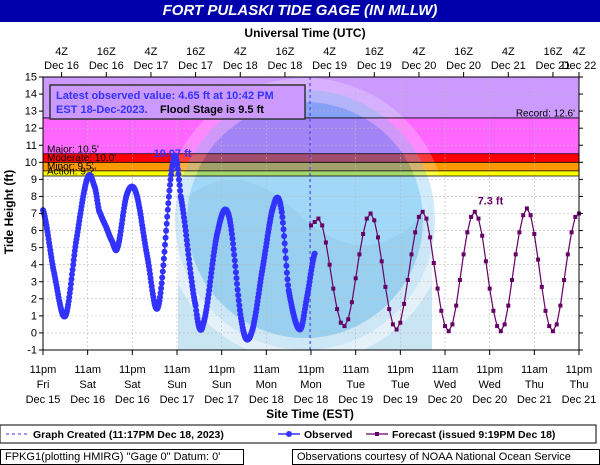  What do you see at coordinates (489, 385) in the screenshot?
I see `est-day-label: Wed` at bounding box center [489, 385].